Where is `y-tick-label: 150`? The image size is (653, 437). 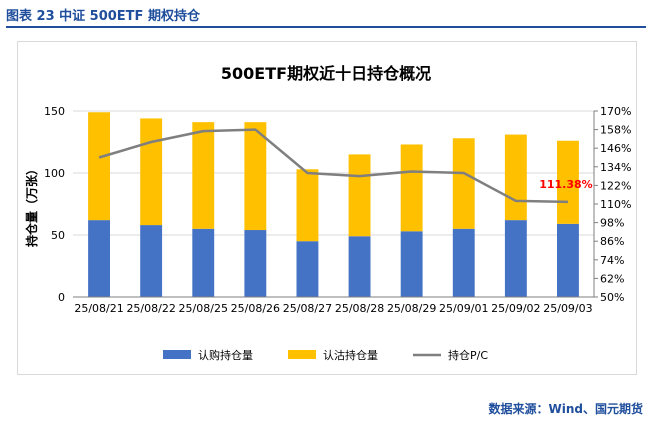
y-tick-label: 150 is located at coordinates (54, 111).